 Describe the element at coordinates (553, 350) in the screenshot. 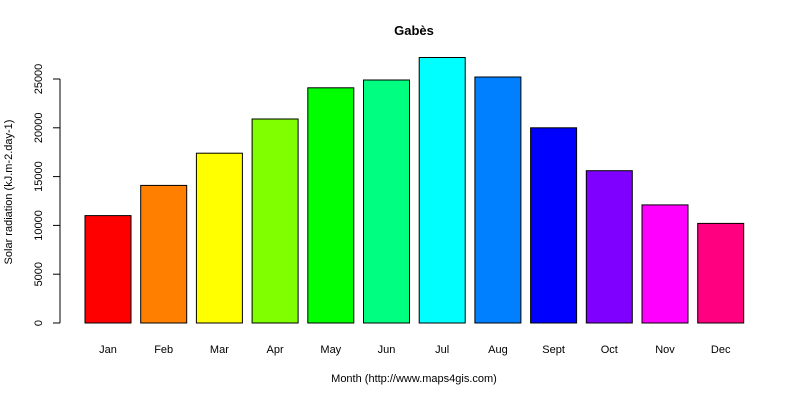

I see `x-tick-label-sept: Sept` at that location.